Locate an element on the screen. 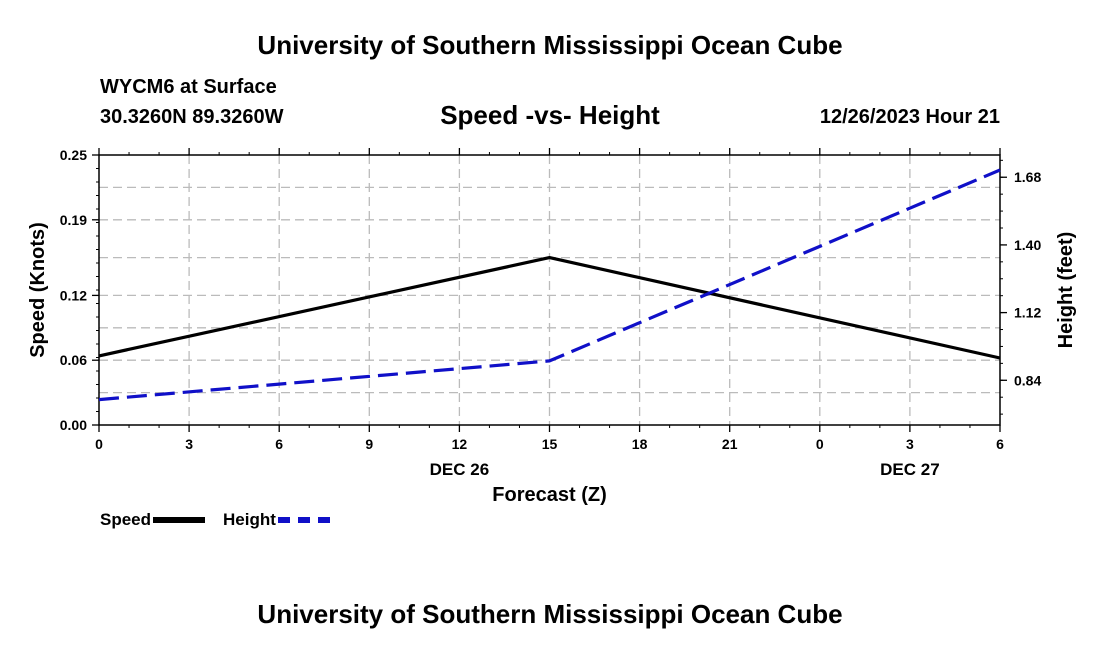 The height and width of the screenshot is (650, 1100). x-axis-title: Forecast (Z) is located at coordinates (549, 495).